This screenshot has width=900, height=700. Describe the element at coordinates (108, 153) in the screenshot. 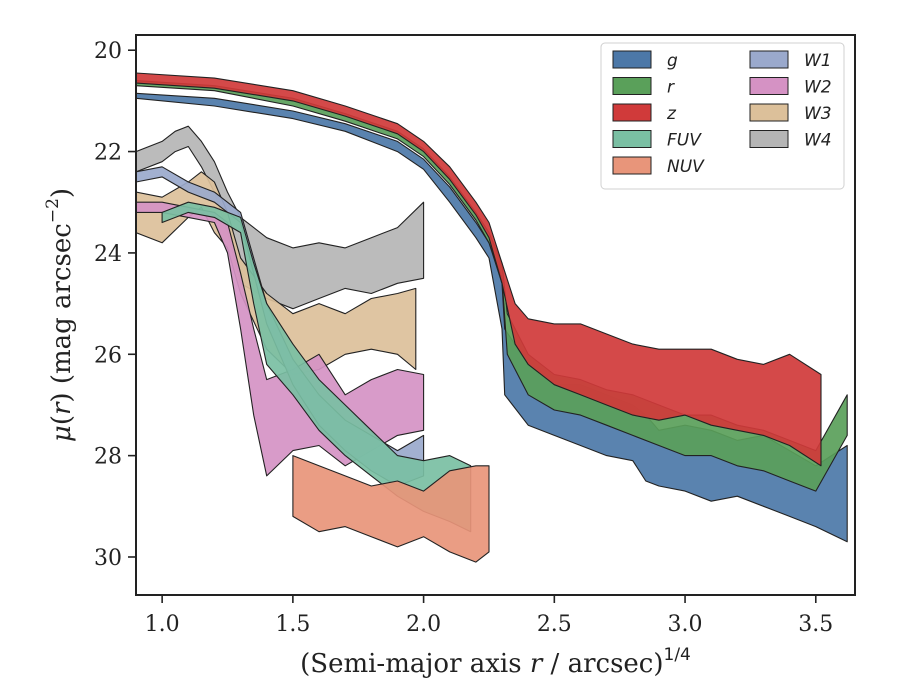

I see `y-tick-label: 22` at that location.